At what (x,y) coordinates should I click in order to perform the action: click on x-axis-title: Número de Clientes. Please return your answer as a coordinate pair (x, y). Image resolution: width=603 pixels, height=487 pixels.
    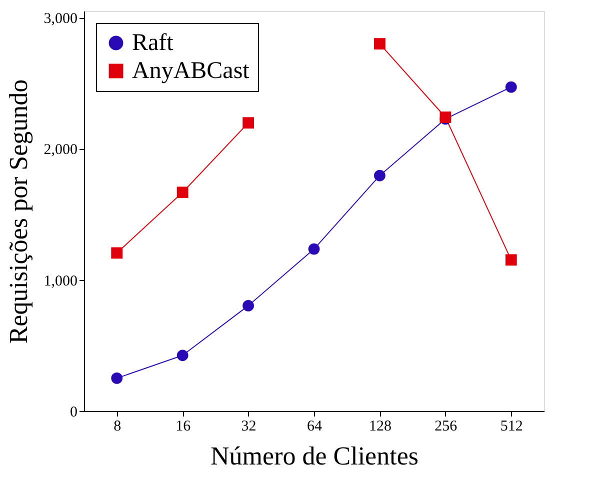
    Looking at the image, I should click on (314, 456).